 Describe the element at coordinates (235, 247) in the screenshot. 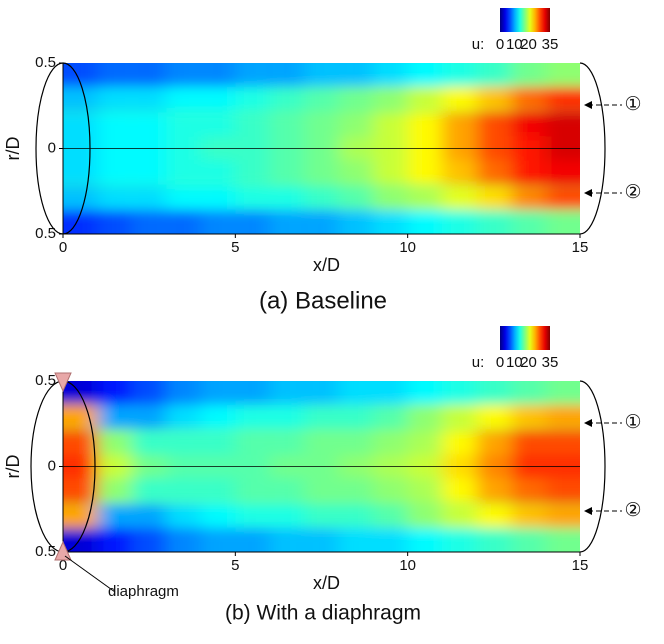

I see `x-tick-label: 5` at that location.